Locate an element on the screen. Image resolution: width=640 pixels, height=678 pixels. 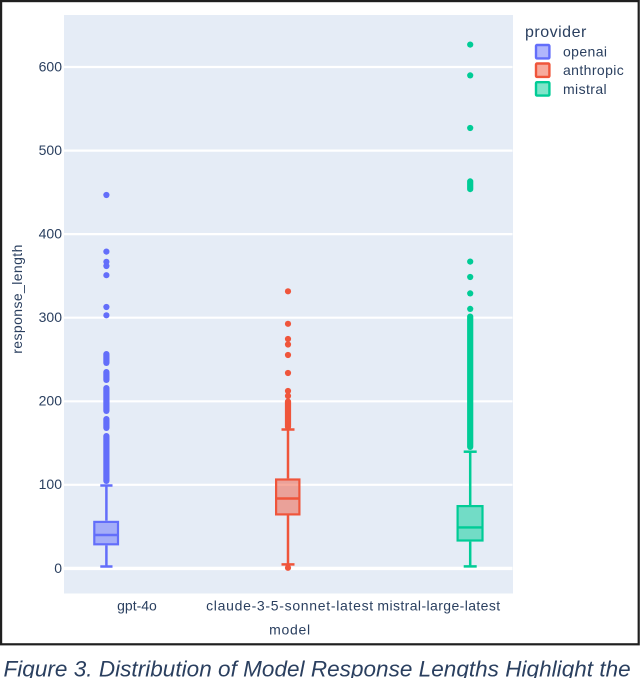
svg-text: mistral-large-latest is located at coordinates (438, 606).